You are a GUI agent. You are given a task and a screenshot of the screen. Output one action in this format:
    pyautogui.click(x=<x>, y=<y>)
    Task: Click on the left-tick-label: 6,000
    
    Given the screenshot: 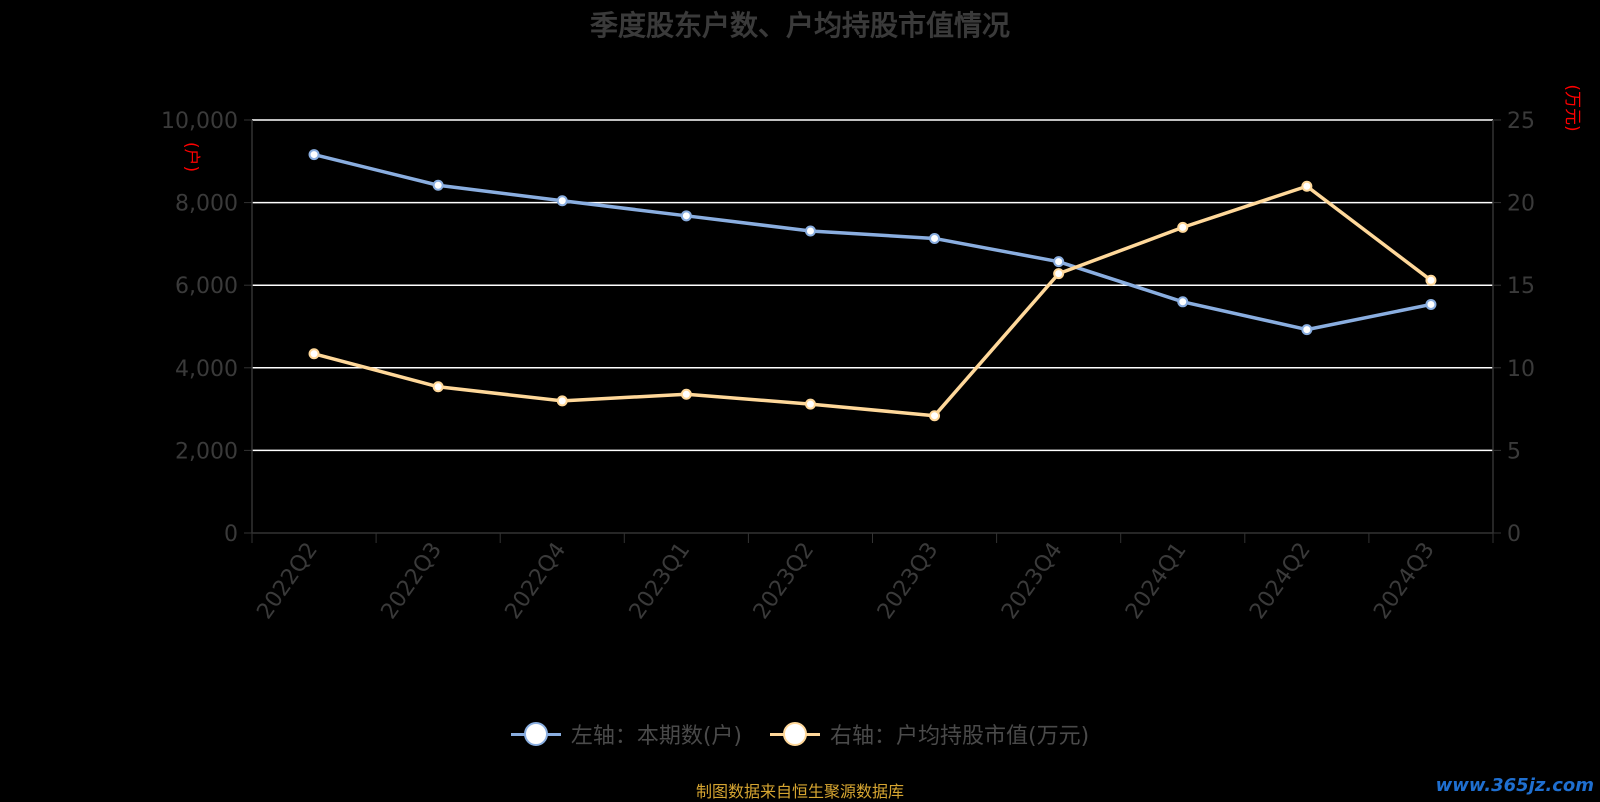 What is the action you would take?
    pyautogui.click(x=206, y=286)
    